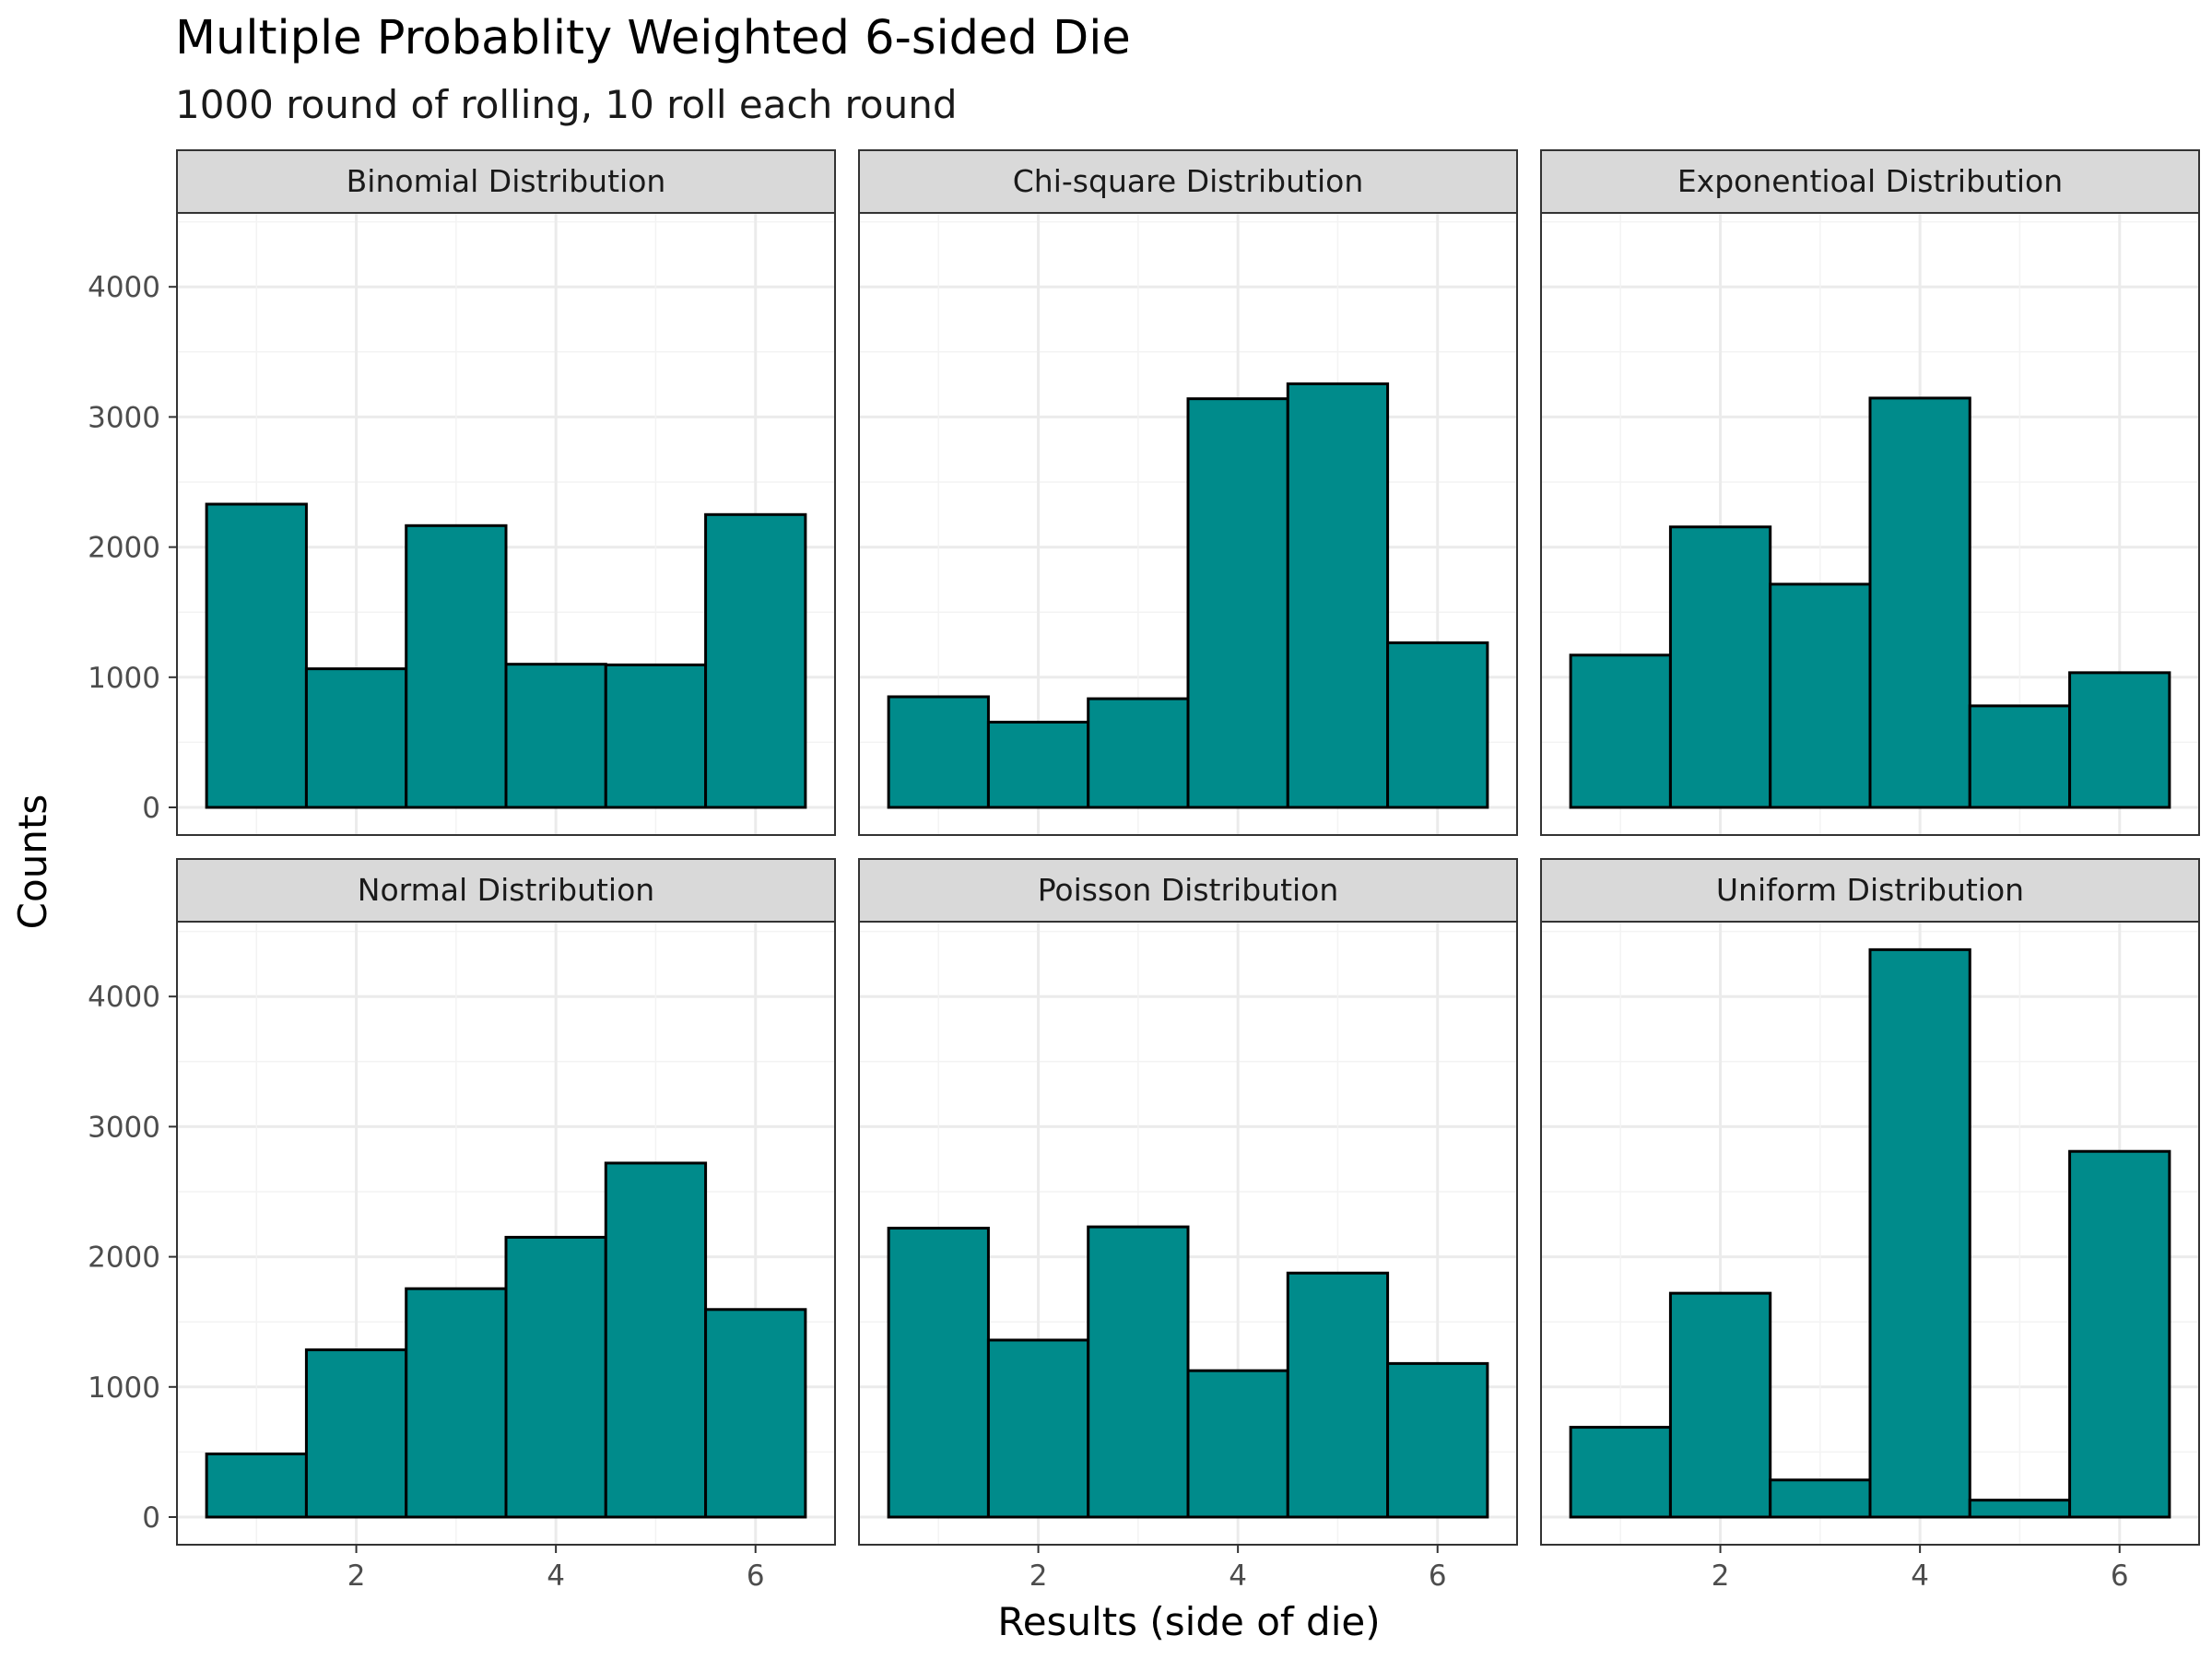 The image size is (2212, 1659). I want to click on facet-label: Exponentioal Distribution, so click(1870, 181).